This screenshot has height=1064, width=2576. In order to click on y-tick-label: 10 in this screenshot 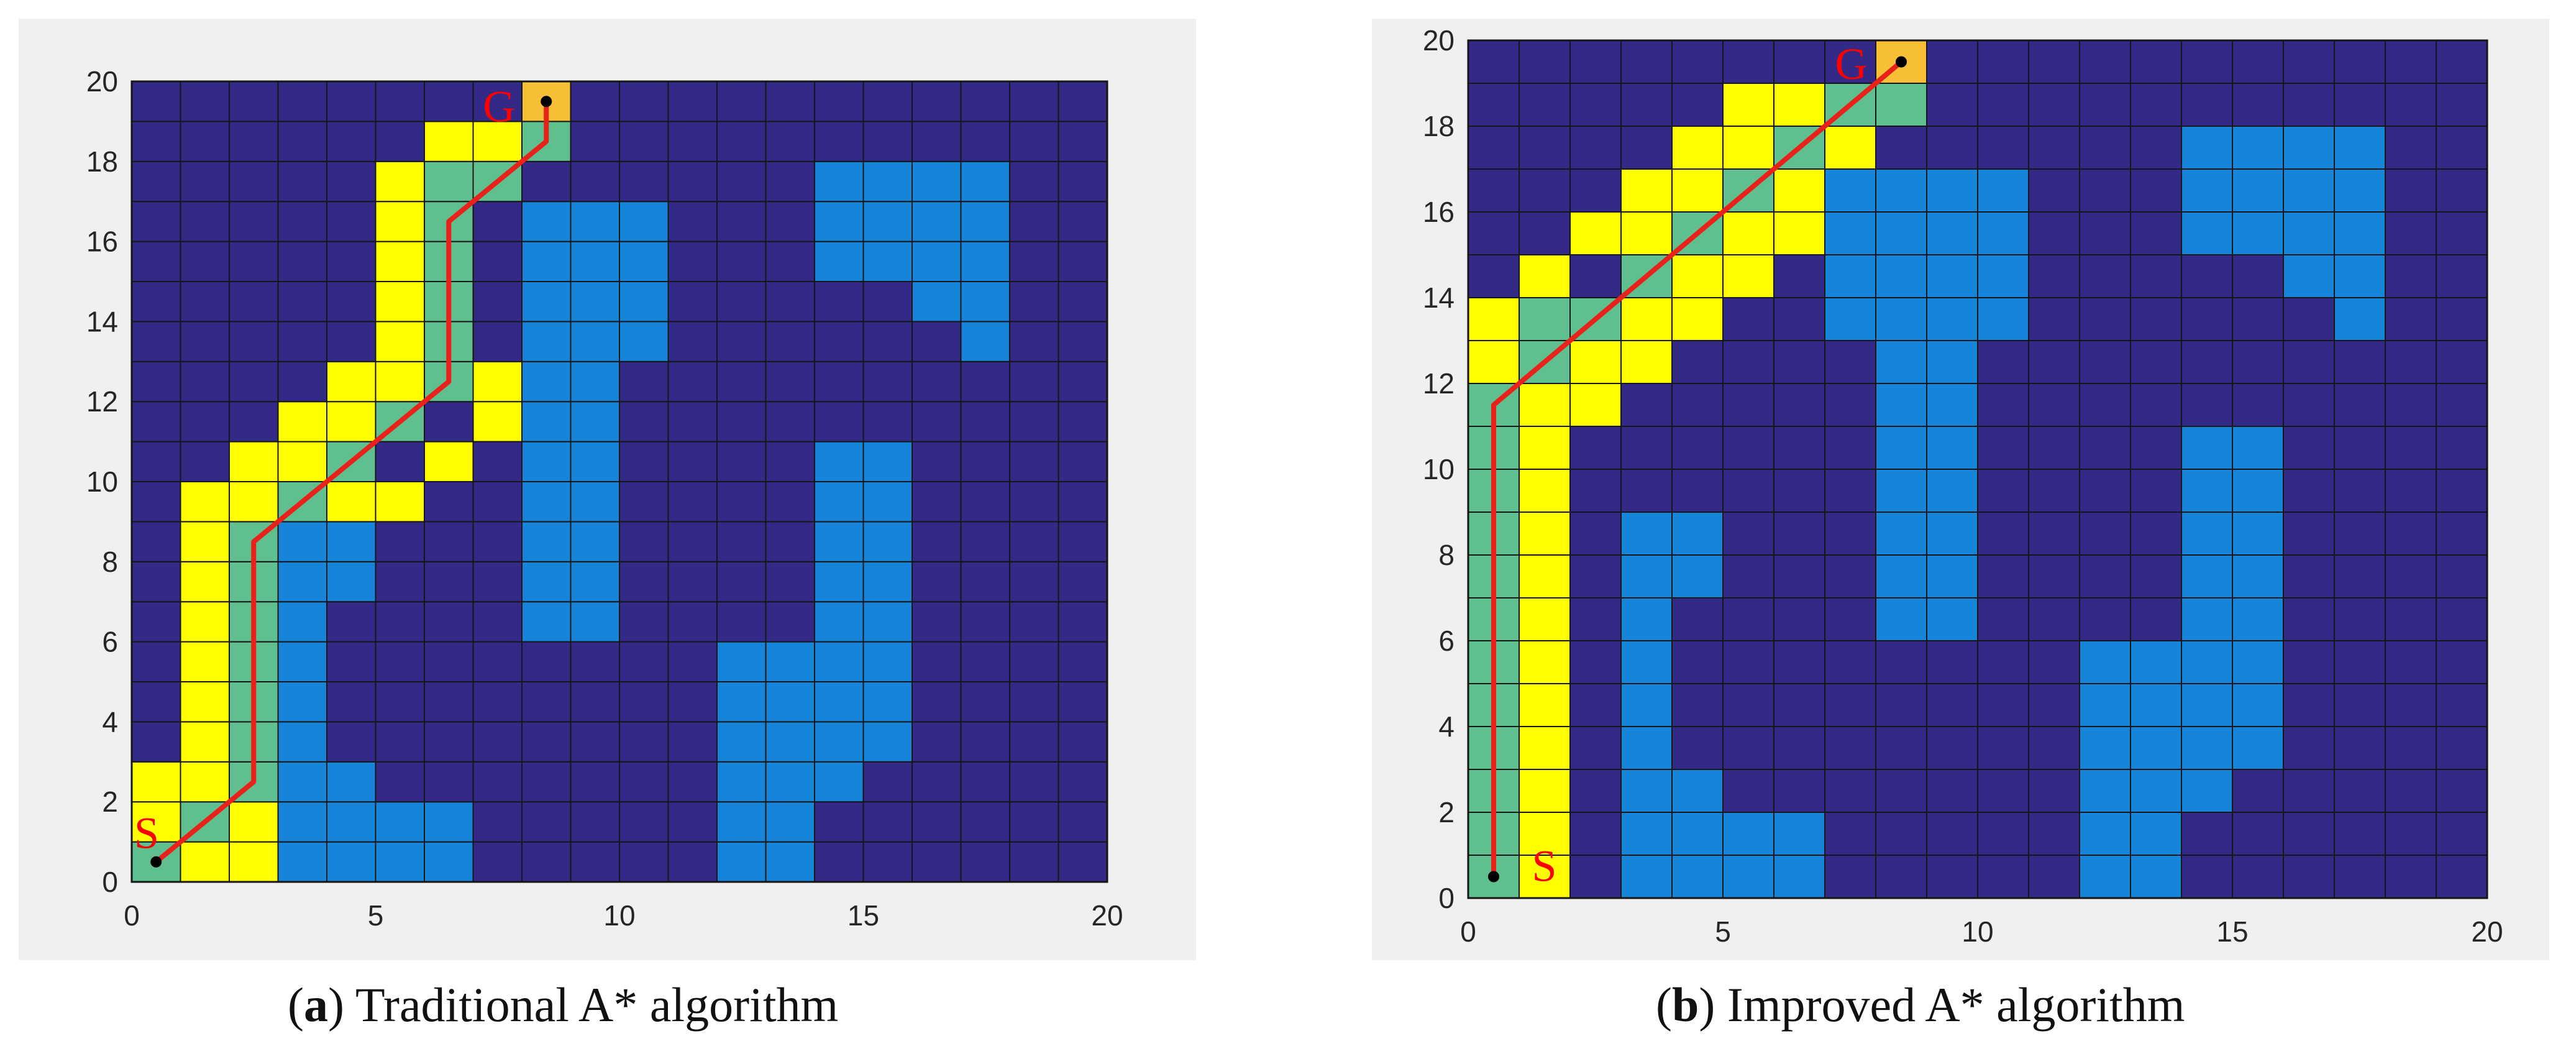, I will do `click(102, 482)`.